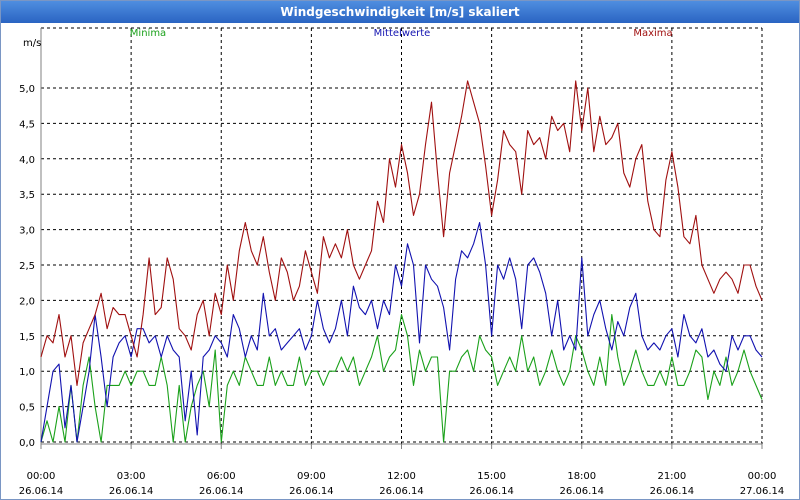 Image resolution: width=800 pixels, height=500 pixels. What do you see at coordinates (402, 33) in the screenshot?
I see `legend-mittelwerte: Mittelwerte` at bounding box center [402, 33].